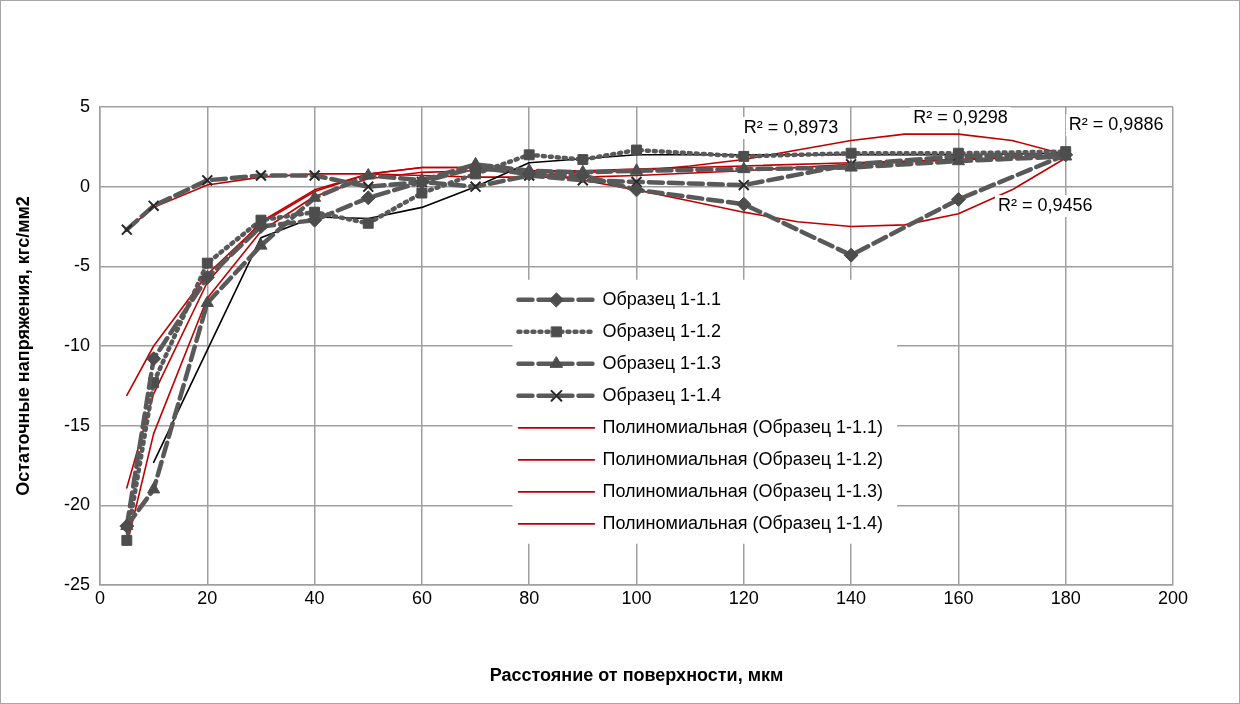 The width and height of the screenshot is (1240, 704). I want to click on y-tick-label: -25, so click(76, 583).